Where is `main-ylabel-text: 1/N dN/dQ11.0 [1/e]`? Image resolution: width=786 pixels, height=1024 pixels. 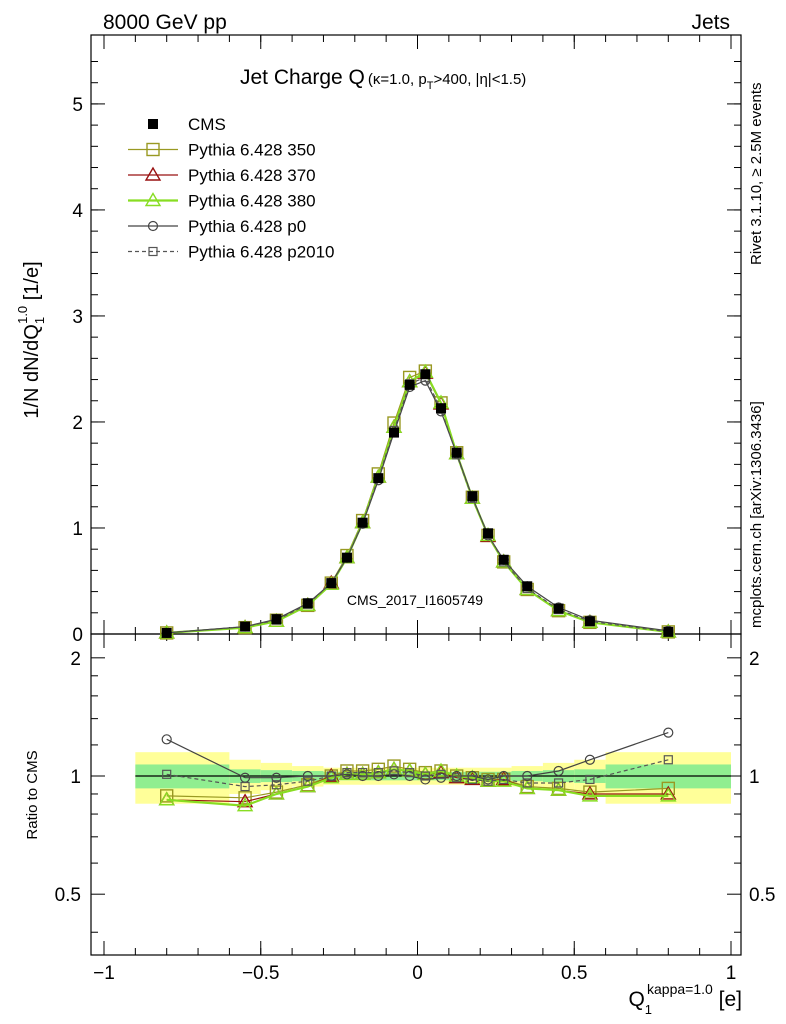 main-ylabel-text: 1/N dN/dQ11.0 [1/e] is located at coordinates (31, 339).